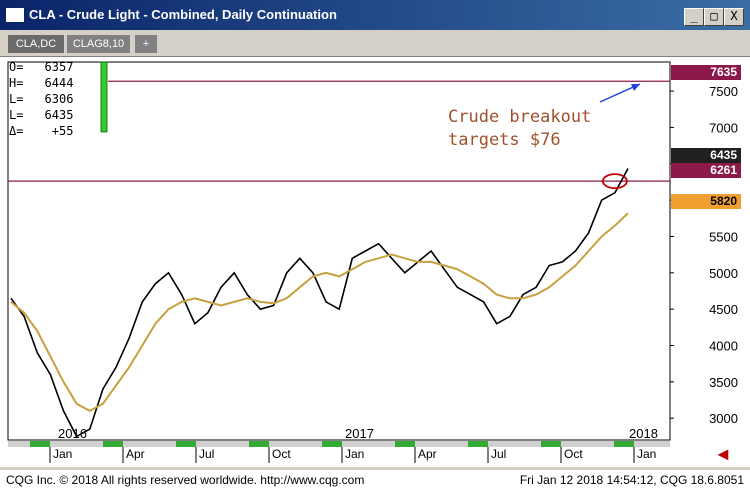  What do you see at coordinates (16, 67) in the screenshot?
I see `info-key: O=` at bounding box center [16, 67].